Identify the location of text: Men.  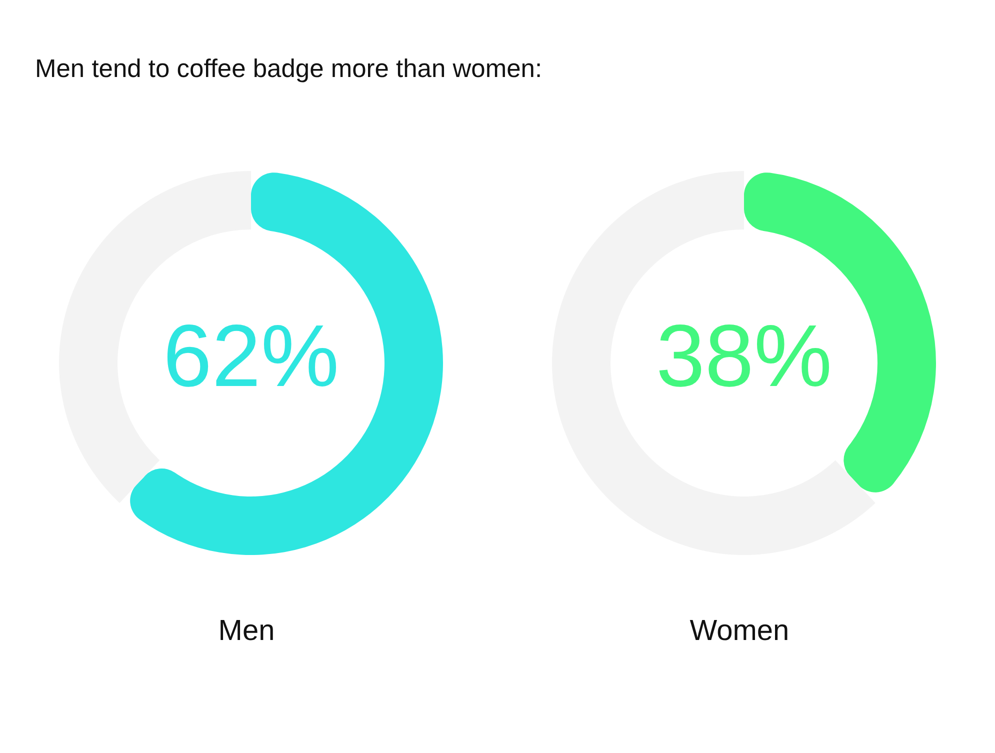
(246, 631).